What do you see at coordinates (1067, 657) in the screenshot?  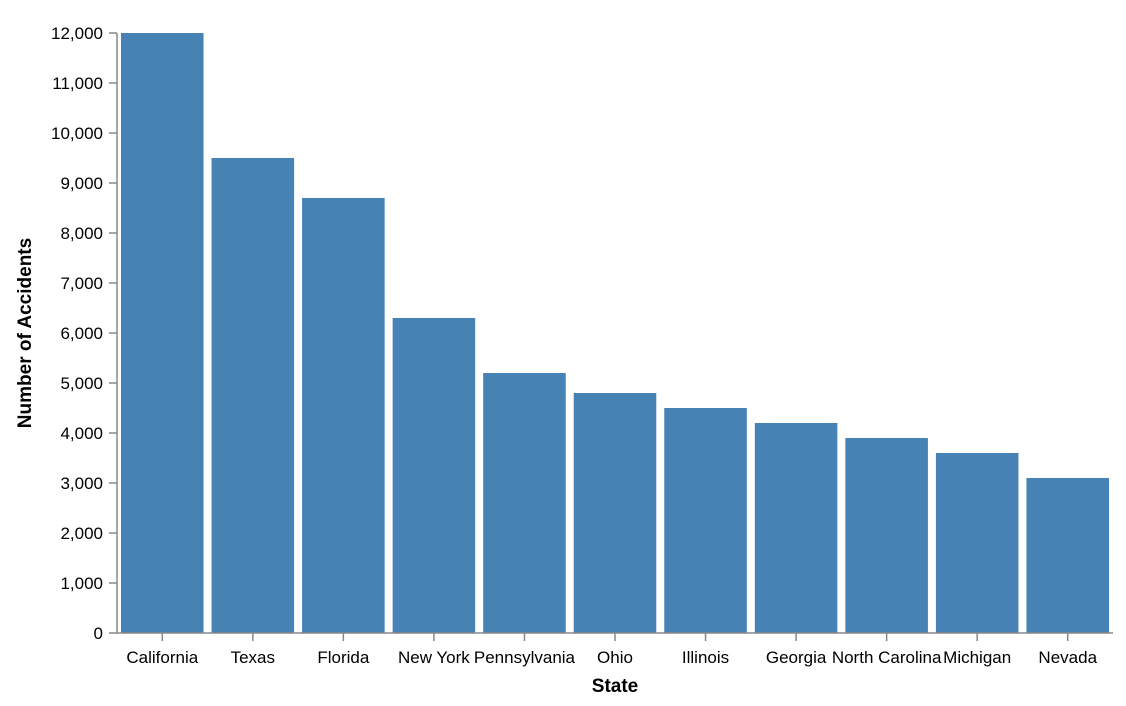 I see `x-tick-label: Nevada` at bounding box center [1067, 657].